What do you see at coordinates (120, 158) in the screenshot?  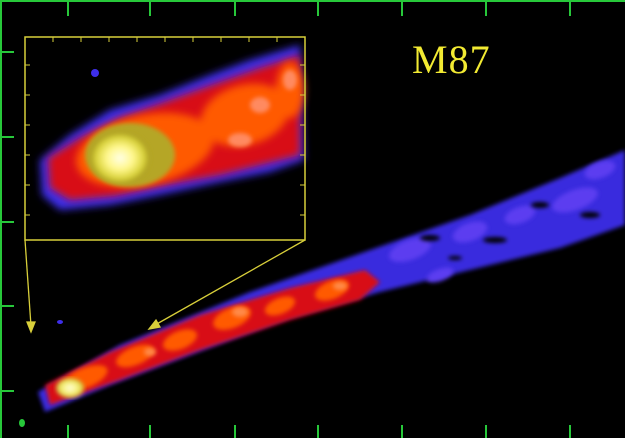 I see `inset-core` at bounding box center [120, 158].